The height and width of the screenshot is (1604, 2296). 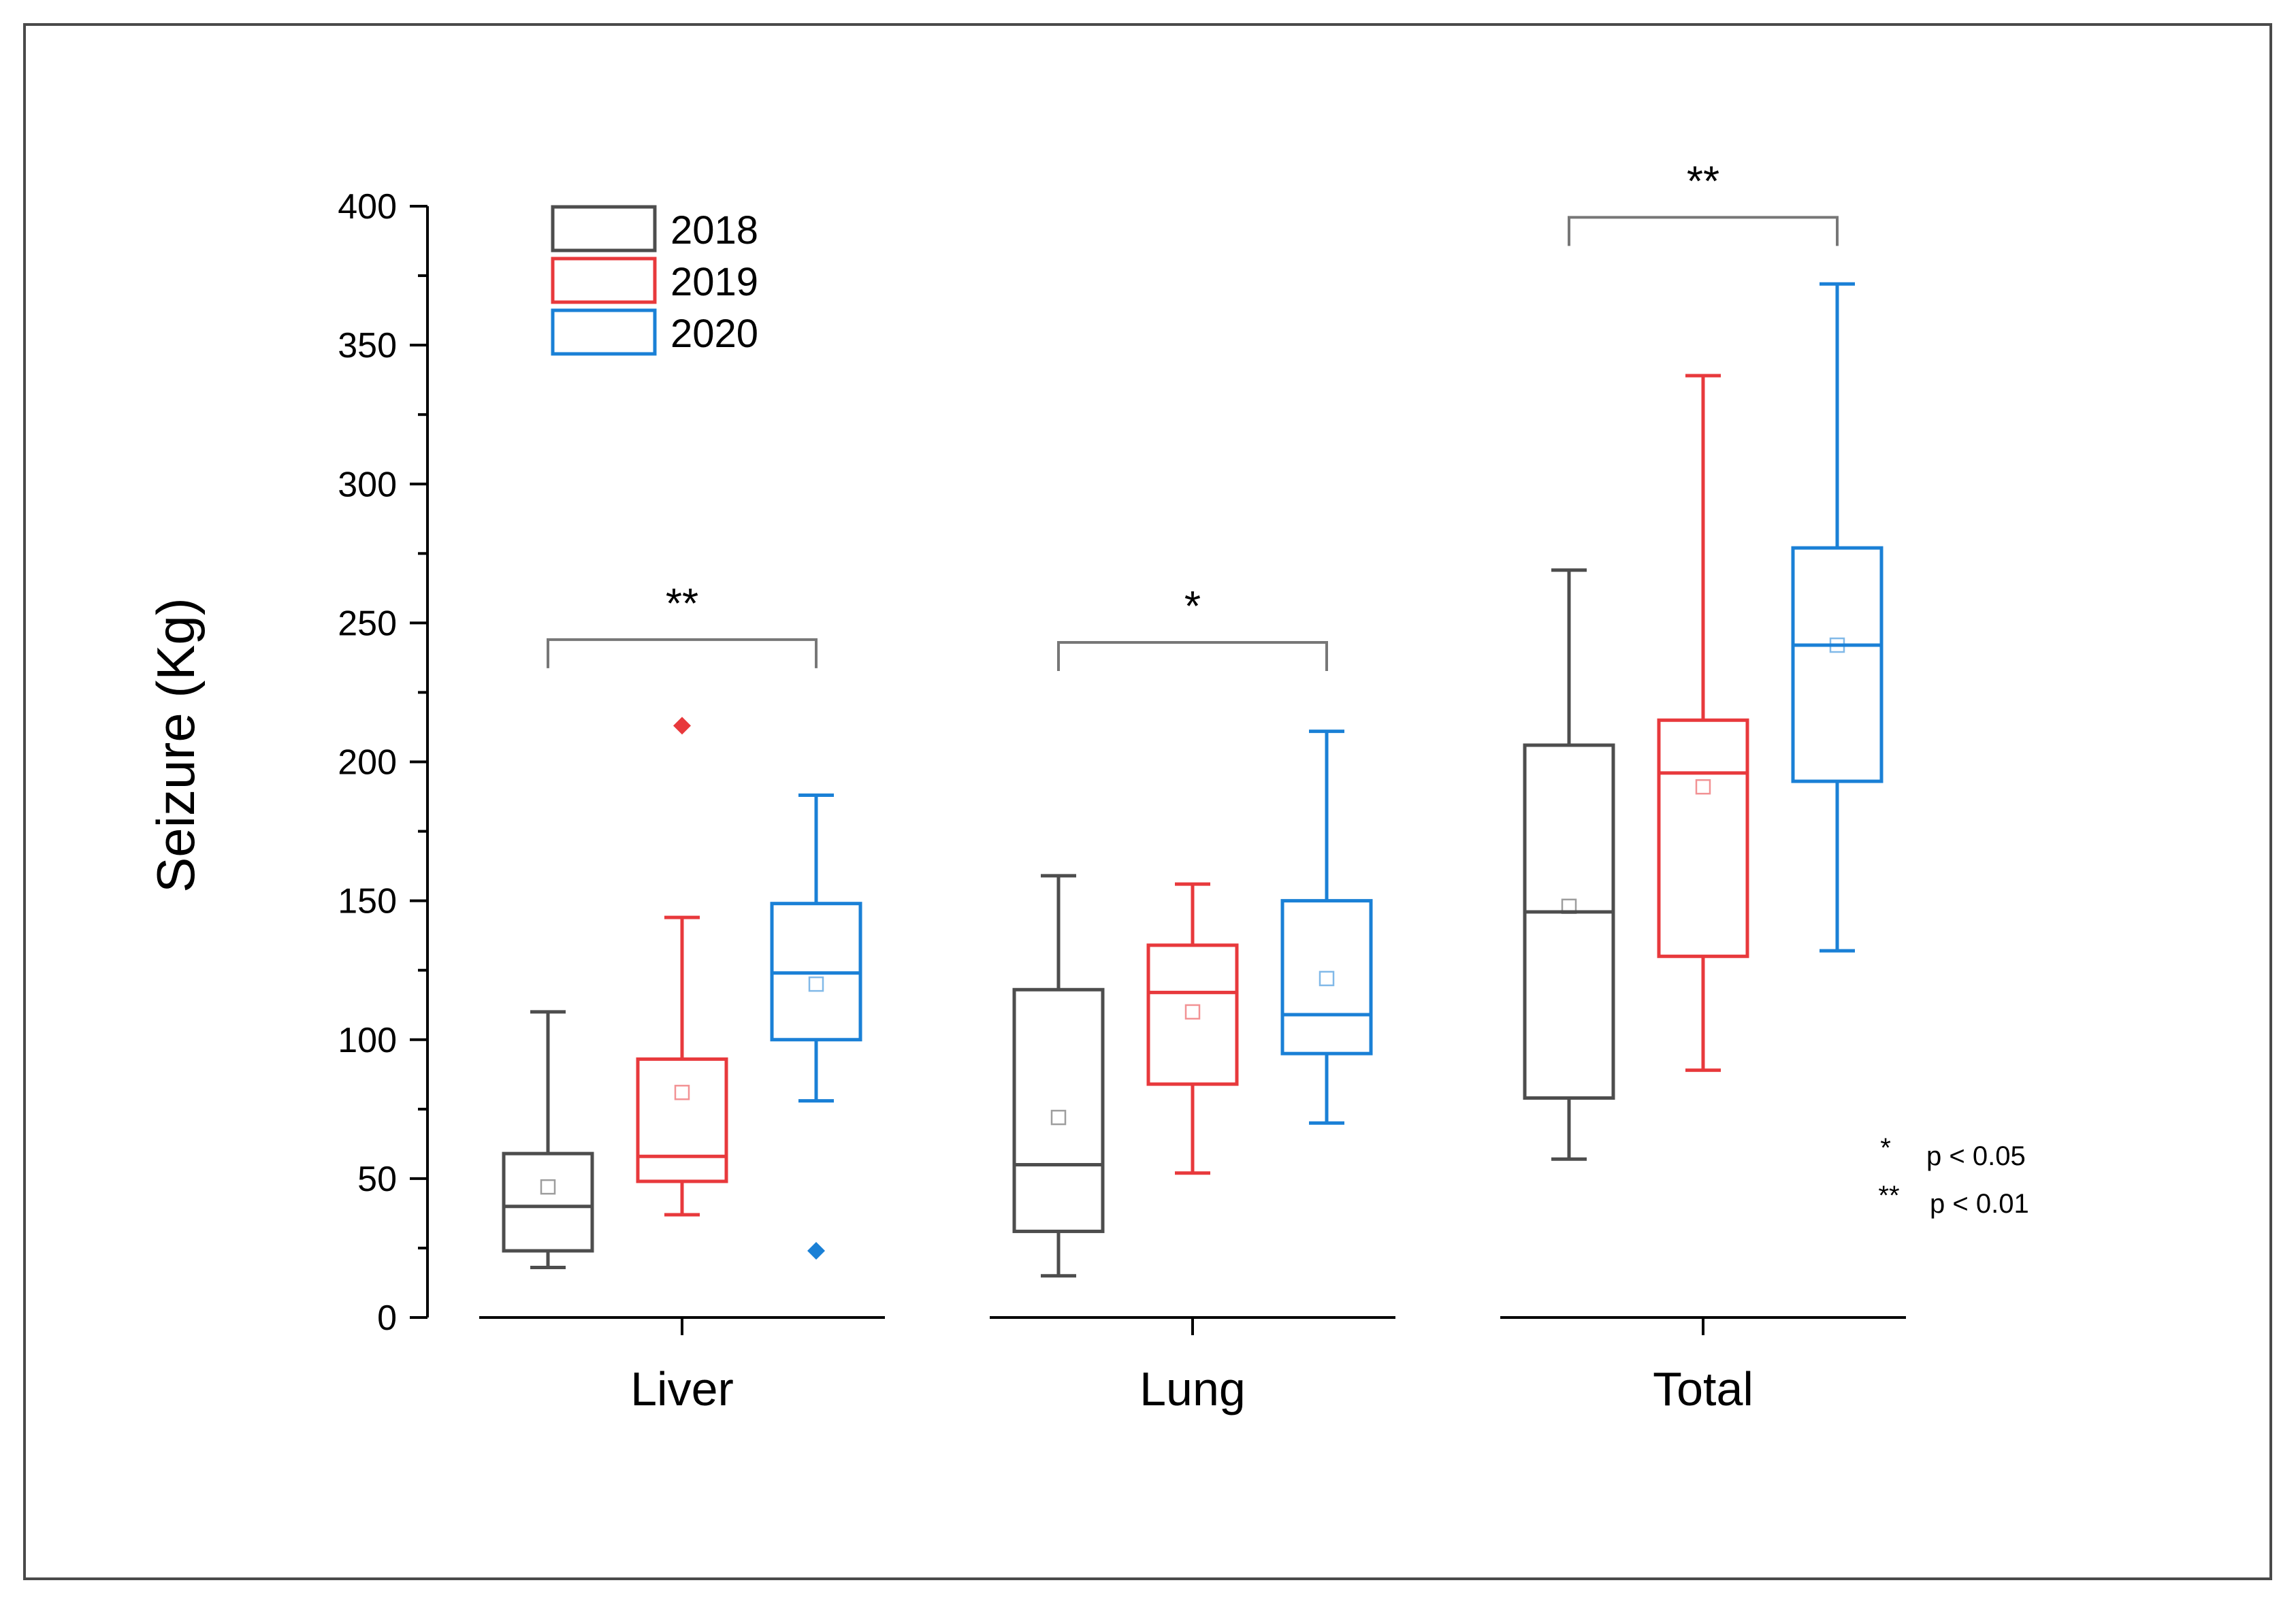 I want to click on y-tick-label: 50, so click(x=377, y=1179).